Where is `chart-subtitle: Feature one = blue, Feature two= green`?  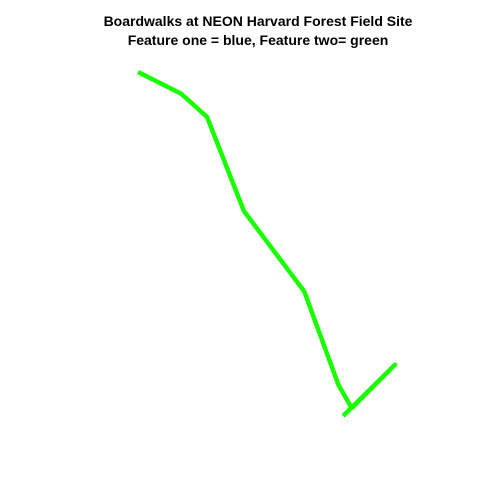
chart-subtitle: Feature one = blue, Feature two= green is located at coordinates (258, 40).